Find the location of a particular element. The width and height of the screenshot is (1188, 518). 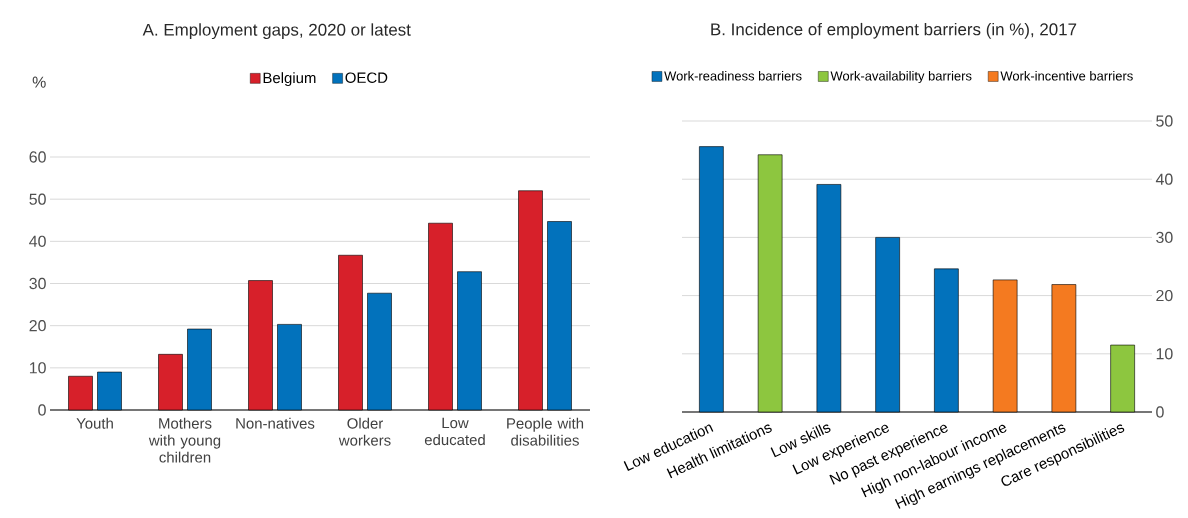

x-tick-label: People with disabilities is located at coordinates (545, 431).